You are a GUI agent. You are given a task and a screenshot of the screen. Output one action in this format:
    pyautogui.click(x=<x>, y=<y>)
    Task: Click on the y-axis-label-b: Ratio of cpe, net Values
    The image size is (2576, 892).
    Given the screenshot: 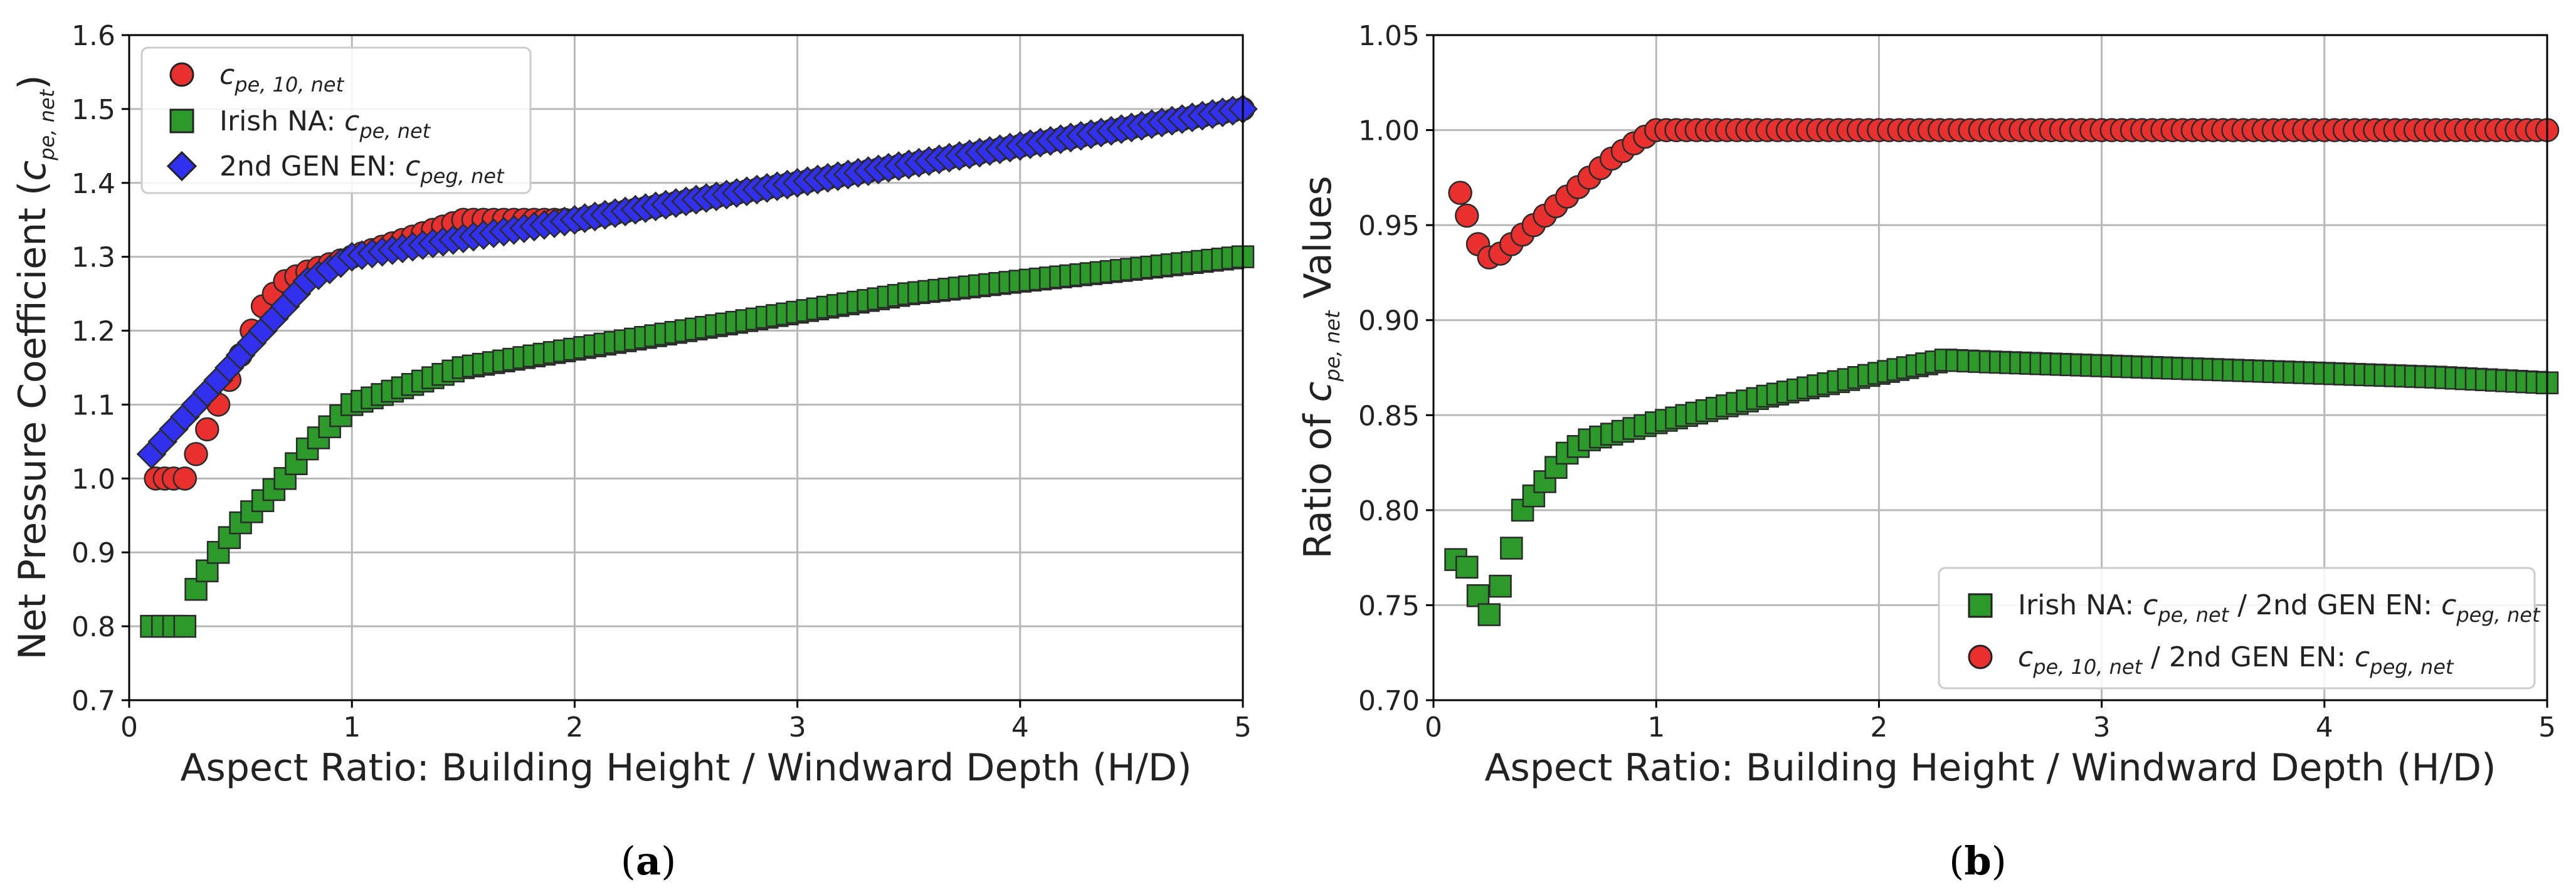 What is the action you would take?
    pyautogui.click(x=1320, y=368)
    